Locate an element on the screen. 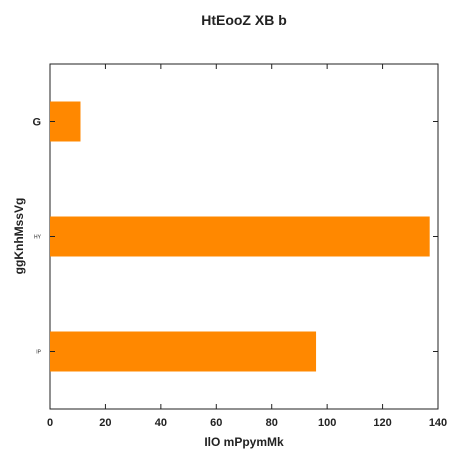 This screenshot has height=462, width=462. x-axis-label: IlO mPpymMk is located at coordinates (244, 442).